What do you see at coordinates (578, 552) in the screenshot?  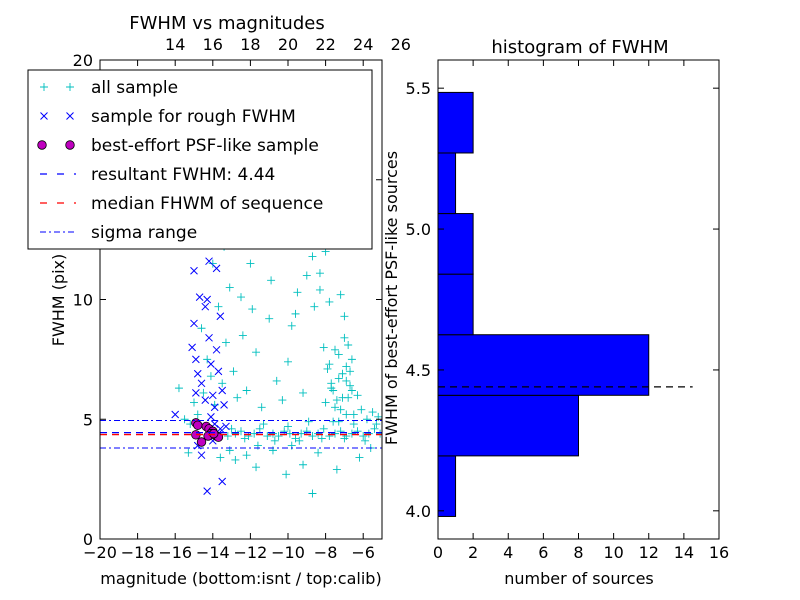 I see `hist-x-tick-label: 8` at bounding box center [578, 552].